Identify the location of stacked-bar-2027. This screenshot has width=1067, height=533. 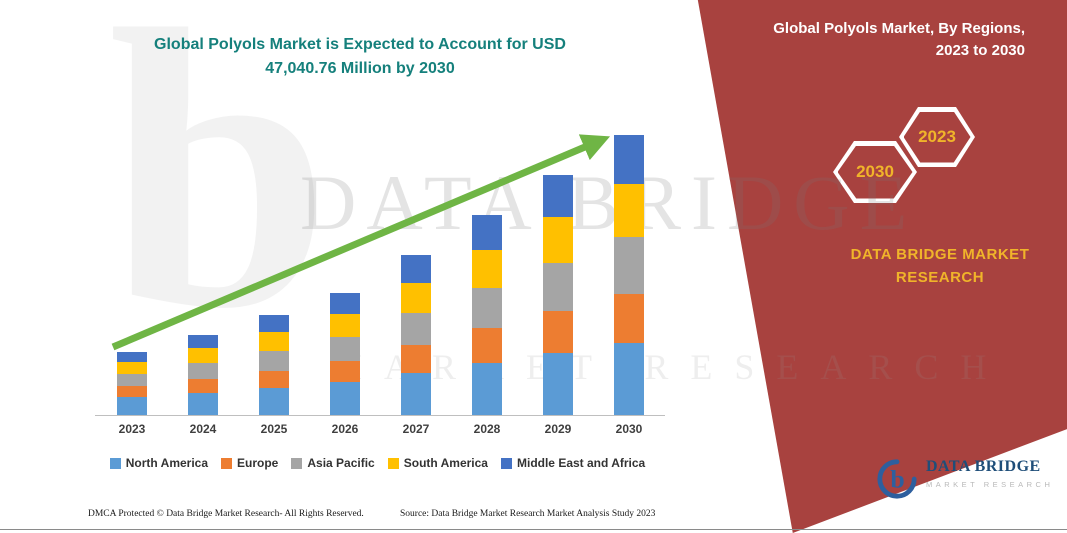
(416, 335).